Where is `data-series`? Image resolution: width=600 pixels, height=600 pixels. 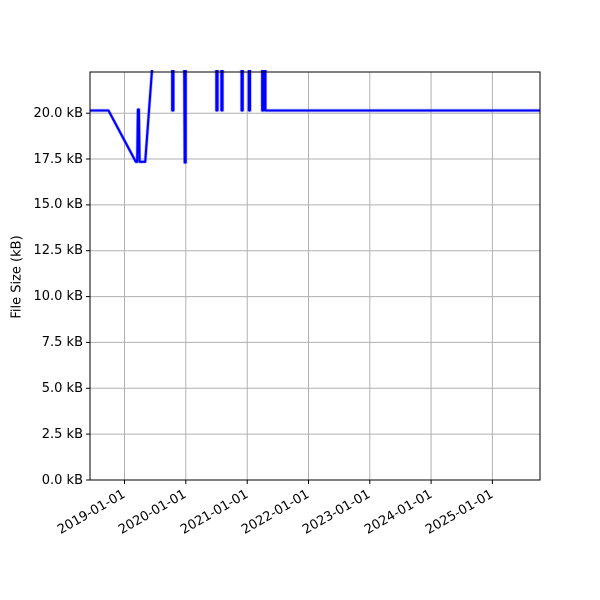
data-series is located at coordinates (315, 117).